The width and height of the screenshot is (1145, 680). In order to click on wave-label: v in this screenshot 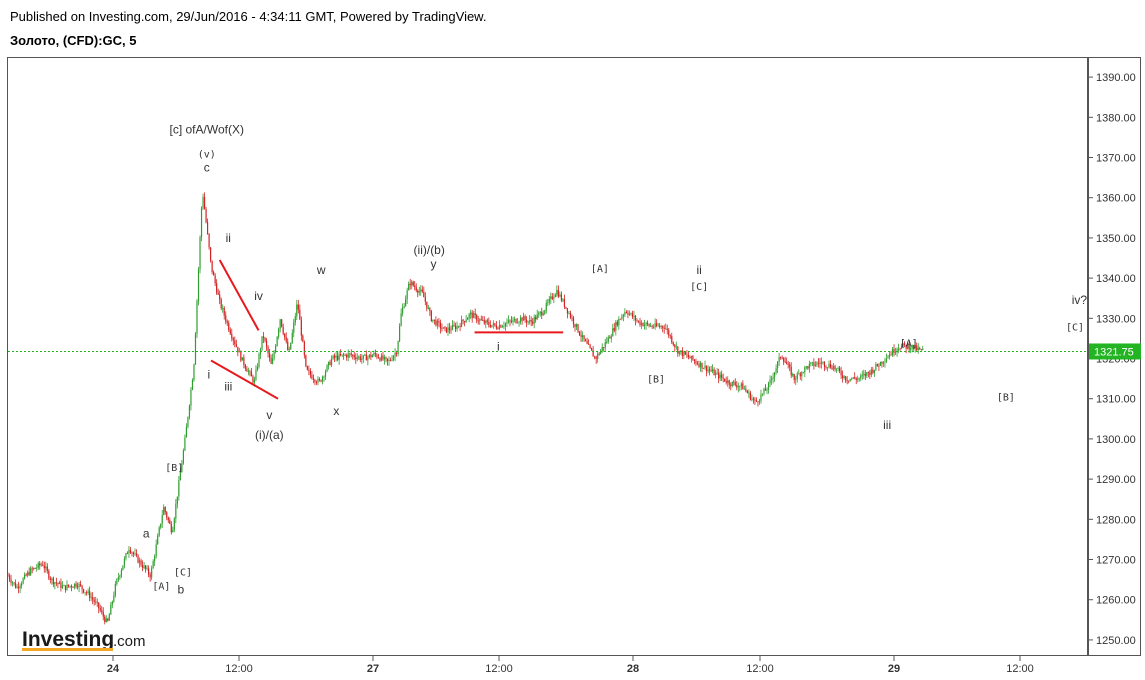, I will do `click(269, 415)`.